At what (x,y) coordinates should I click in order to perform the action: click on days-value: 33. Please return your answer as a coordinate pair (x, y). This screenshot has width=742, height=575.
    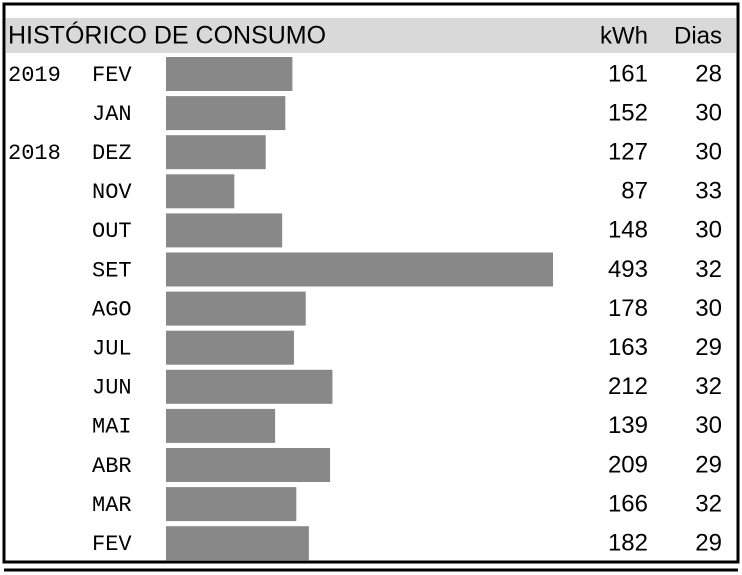
    Looking at the image, I should click on (708, 191).